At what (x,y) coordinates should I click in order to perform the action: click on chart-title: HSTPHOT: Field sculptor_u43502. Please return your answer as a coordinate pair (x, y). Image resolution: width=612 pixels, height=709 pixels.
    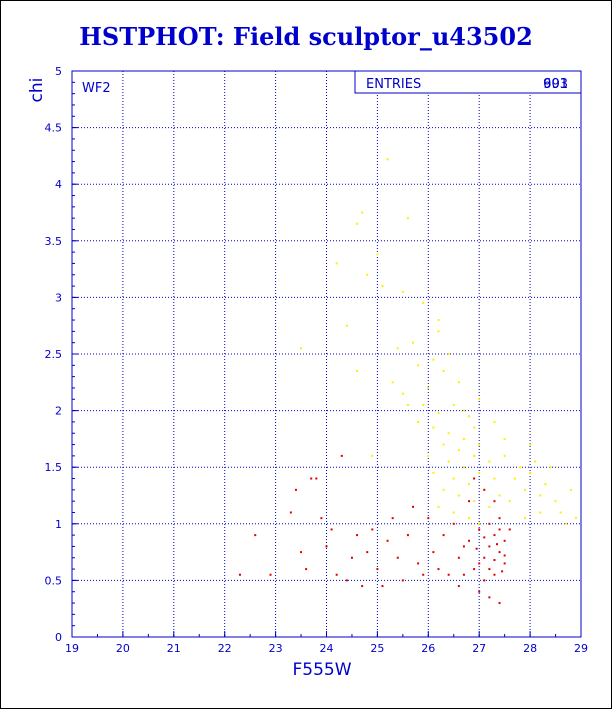
    Looking at the image, I should click on (306, 36).